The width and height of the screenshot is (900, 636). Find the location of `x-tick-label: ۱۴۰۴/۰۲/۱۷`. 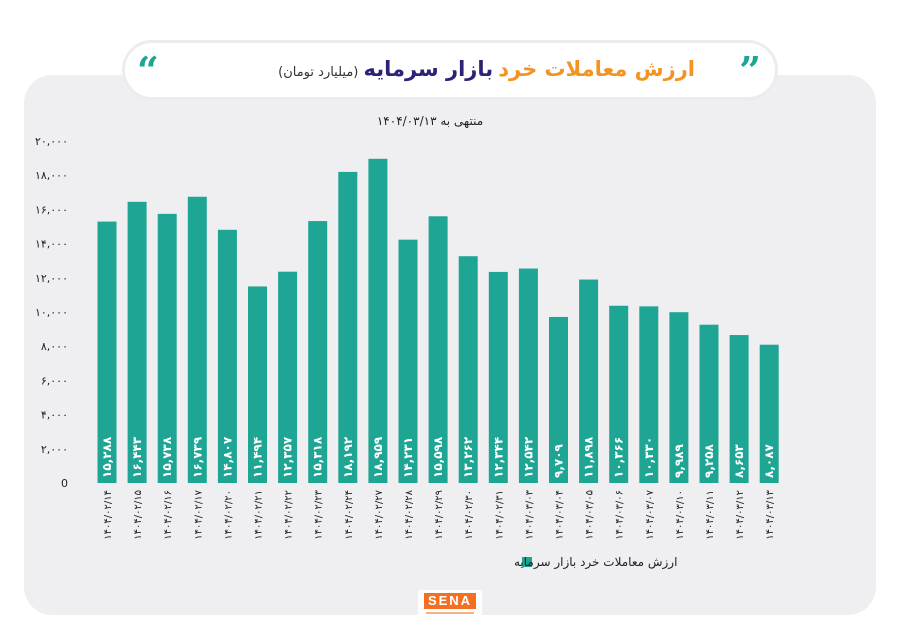

x-tick-label: ۱۴۰۴/۰۲/۱۷ is located at coordinates (198, 514).